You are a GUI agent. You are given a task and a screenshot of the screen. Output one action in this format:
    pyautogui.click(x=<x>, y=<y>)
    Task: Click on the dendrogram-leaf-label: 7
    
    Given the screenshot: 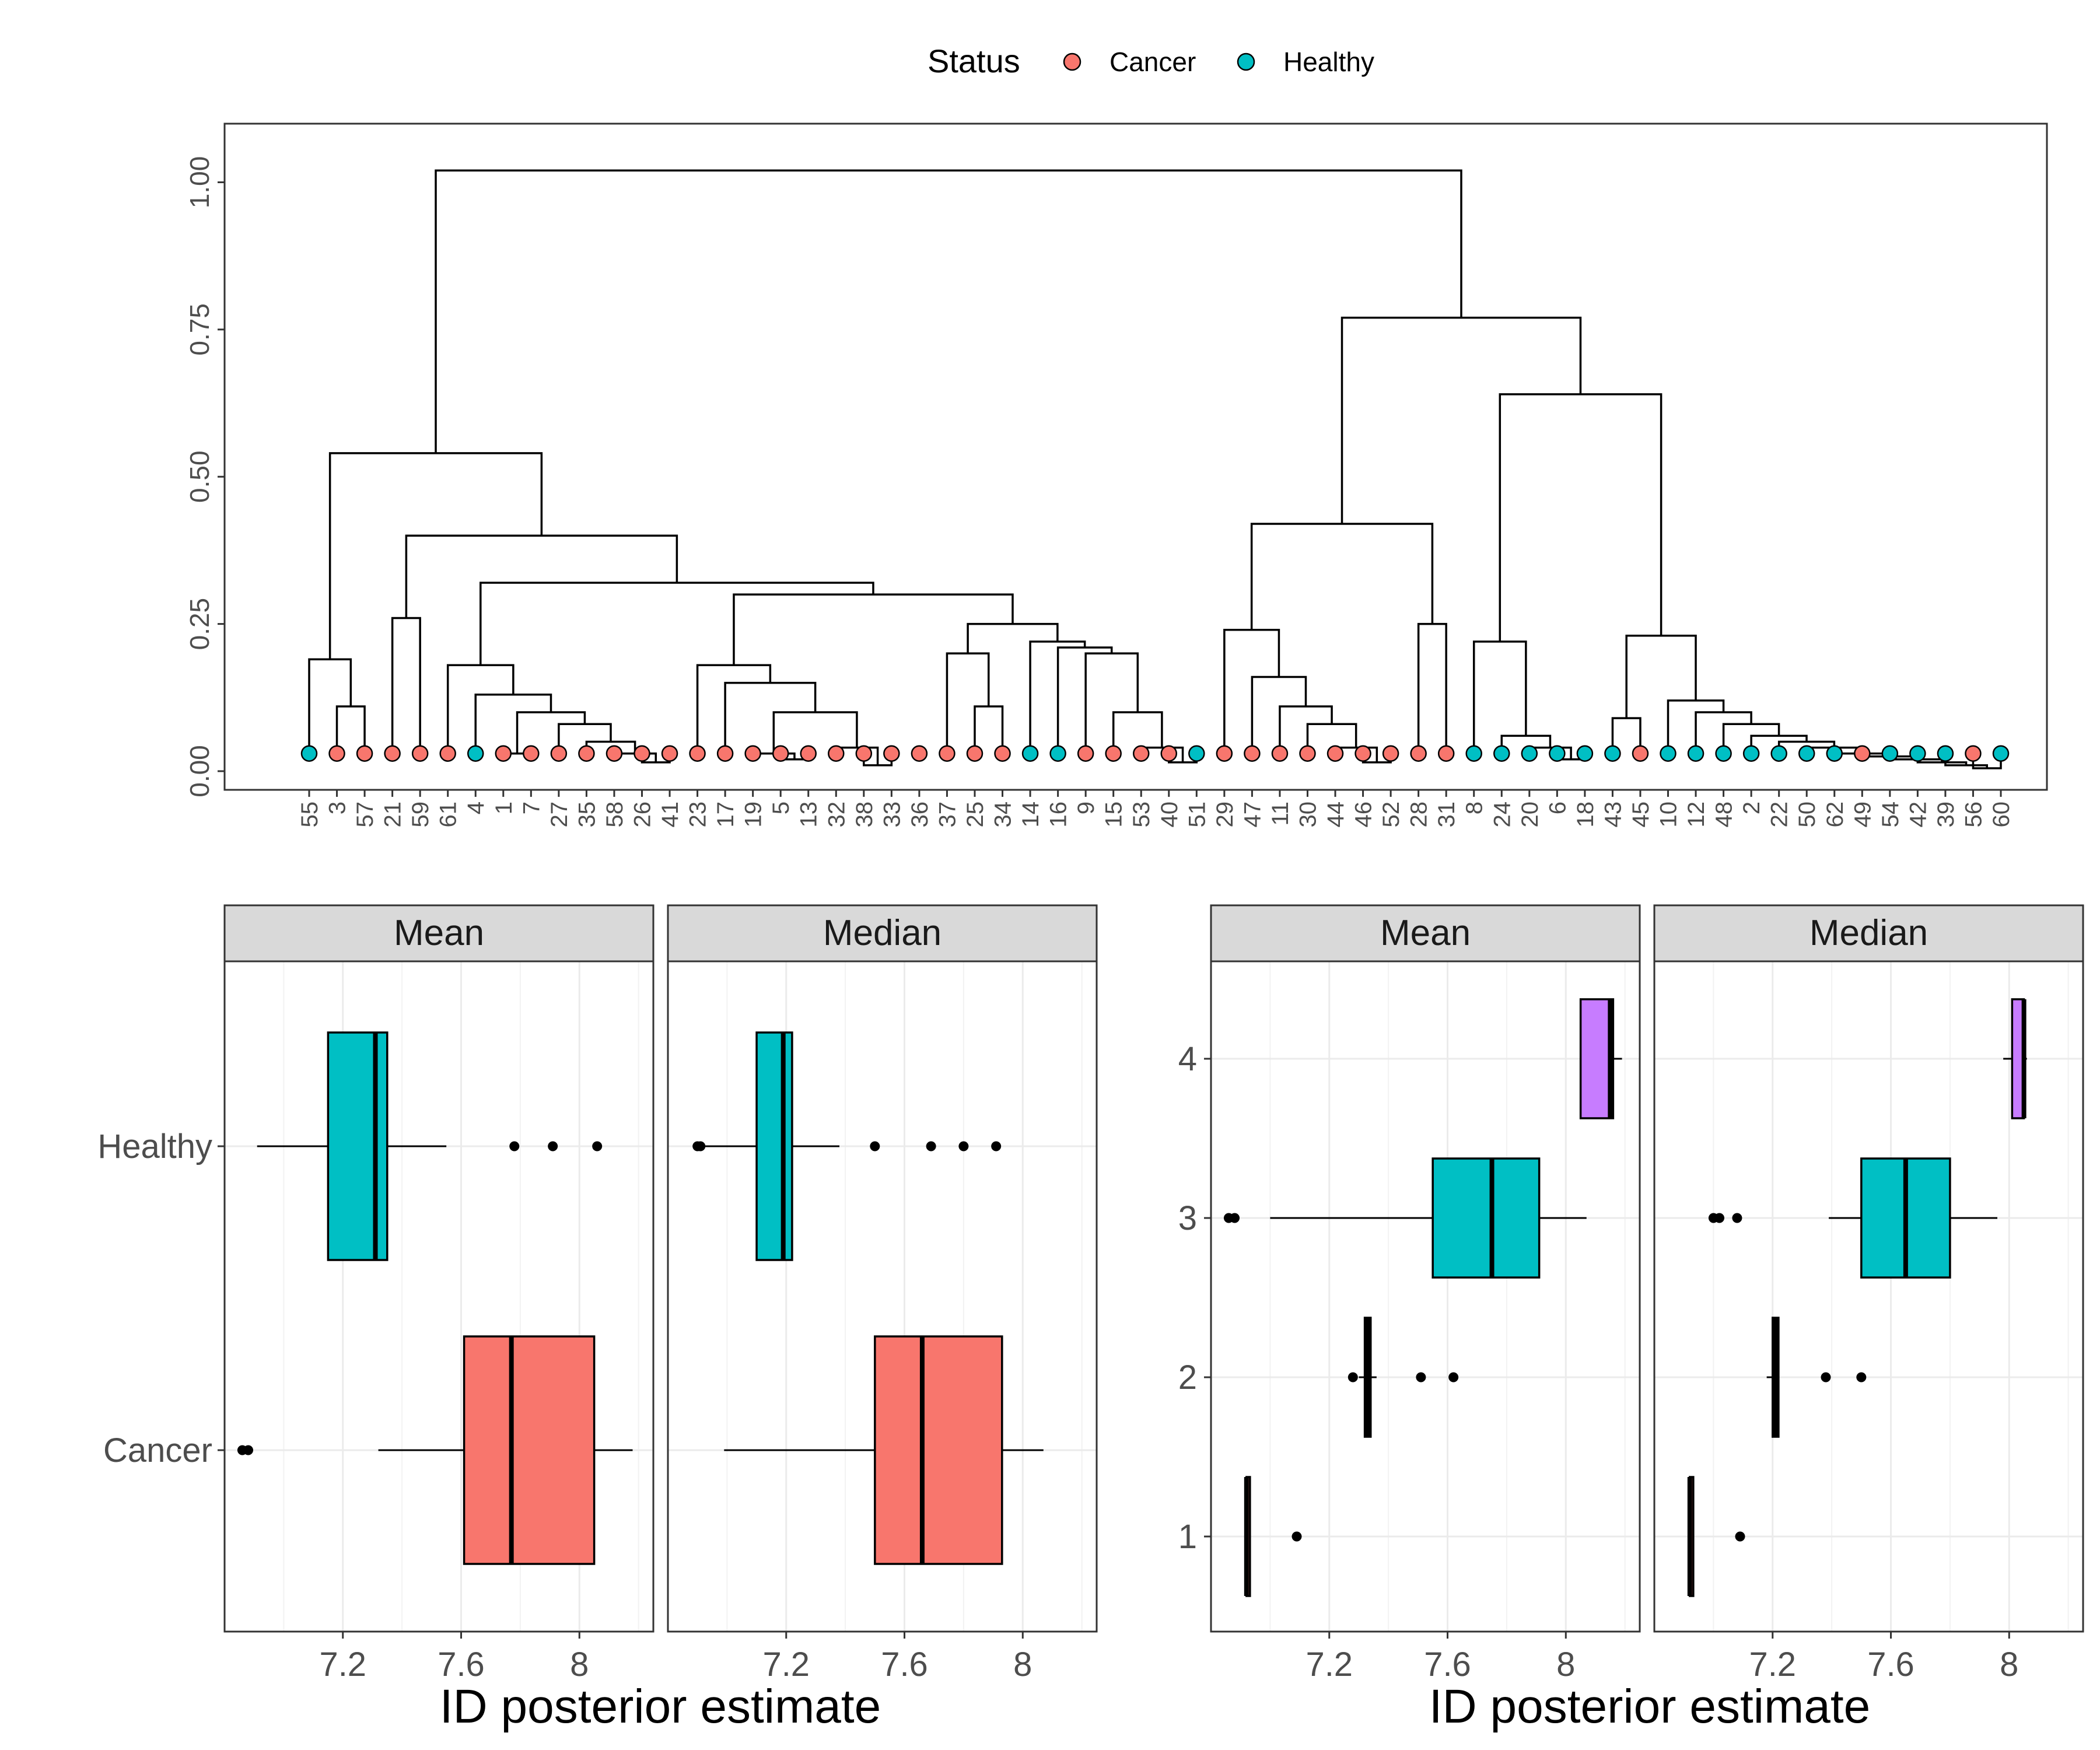 What is the action you would take?
    pyautogui.click(x=531, y=808)
    